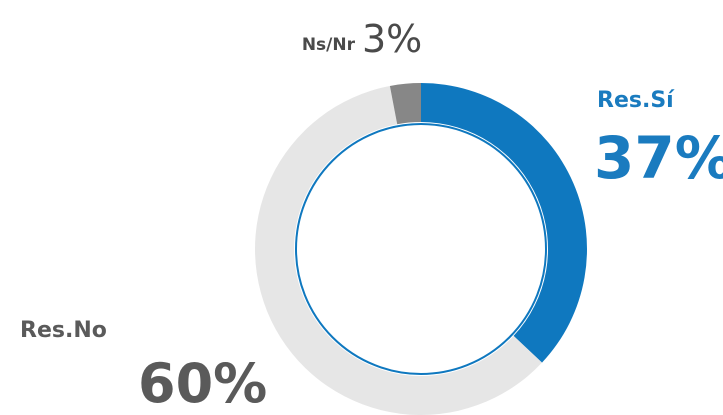 The height and width of the screenshot is (415, 723). What do you see at coordinates (202, 383) in the screenshot?
I see `value-label: 60%` at bounding box center [202, 383].